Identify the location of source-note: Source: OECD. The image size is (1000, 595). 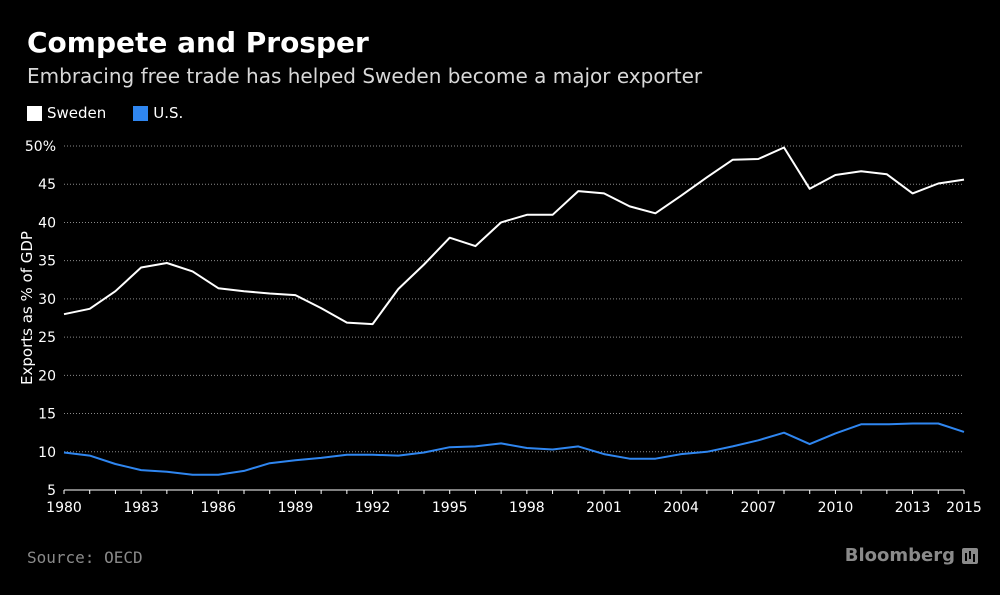
(85, 557).